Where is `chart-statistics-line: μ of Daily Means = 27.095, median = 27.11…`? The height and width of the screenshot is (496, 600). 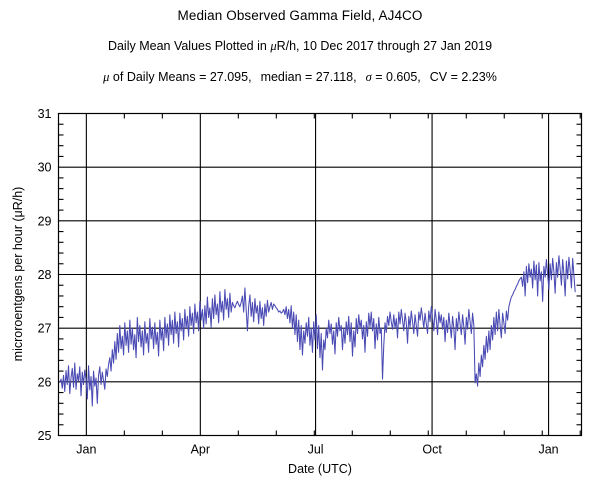 chart-statistics-line: μ of Daily Means = 27.095, median = 27.11… is located at coordinates (300, 77).